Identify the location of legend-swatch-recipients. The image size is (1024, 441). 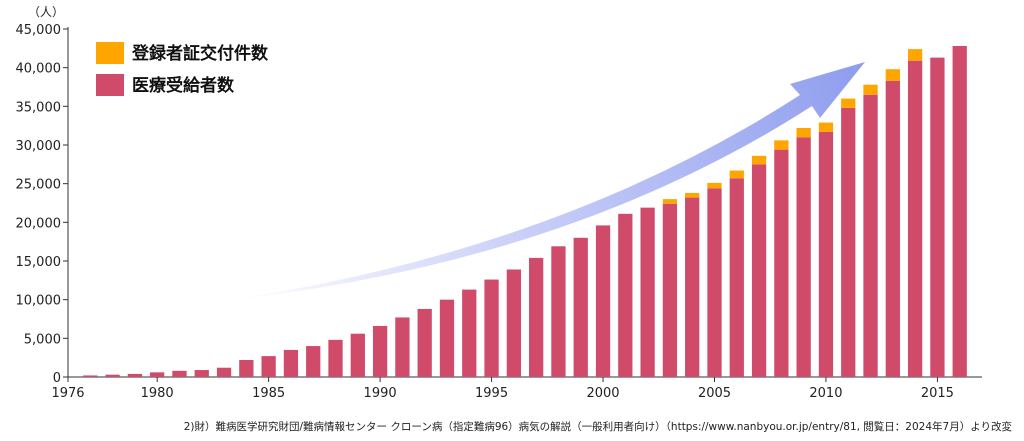
(110, 85).